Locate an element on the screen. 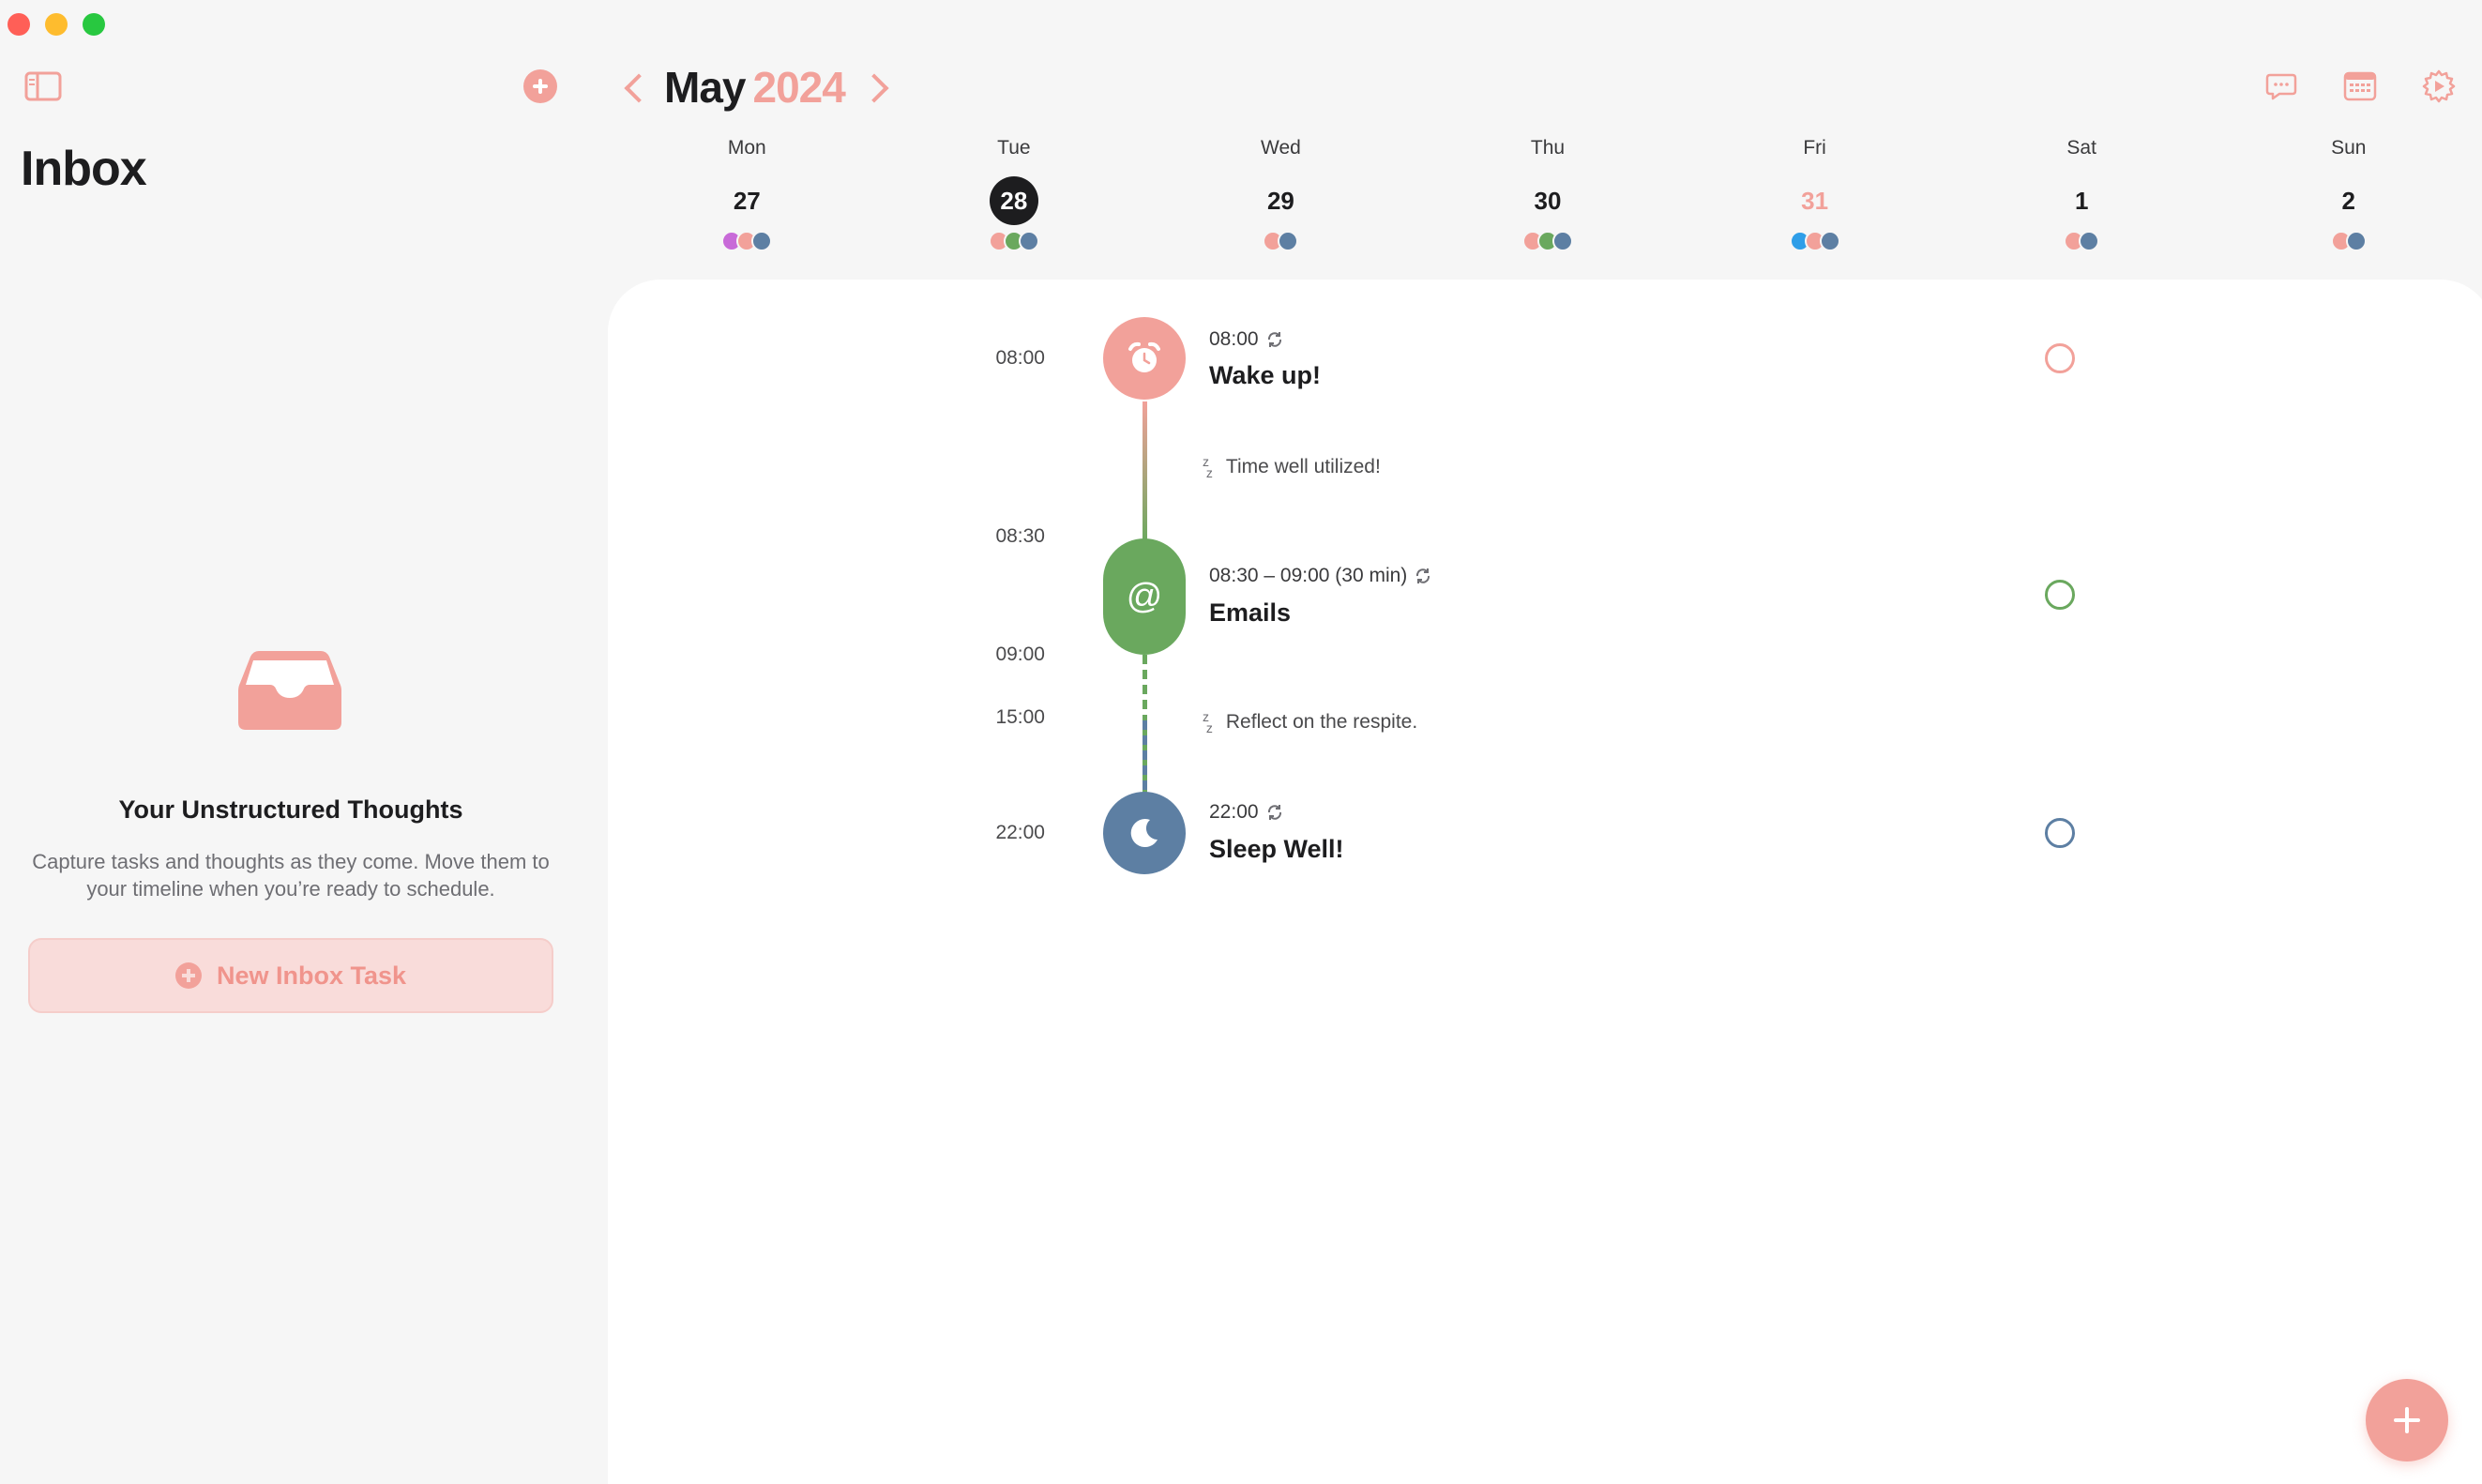 The image size is (2482, 1484). month-name: May is located at coordinates (705, 88).